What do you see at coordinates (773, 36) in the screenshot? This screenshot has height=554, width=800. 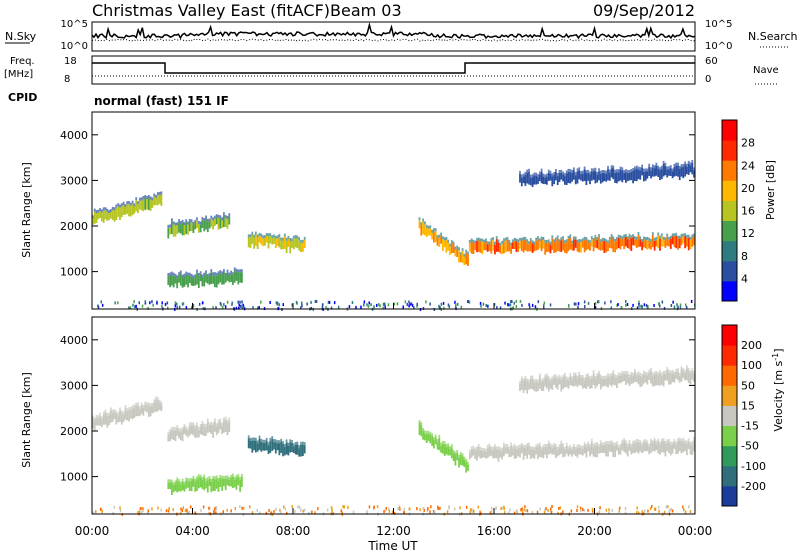 I see `nsearch-label: N.Search` at bounding box center [773, 36].